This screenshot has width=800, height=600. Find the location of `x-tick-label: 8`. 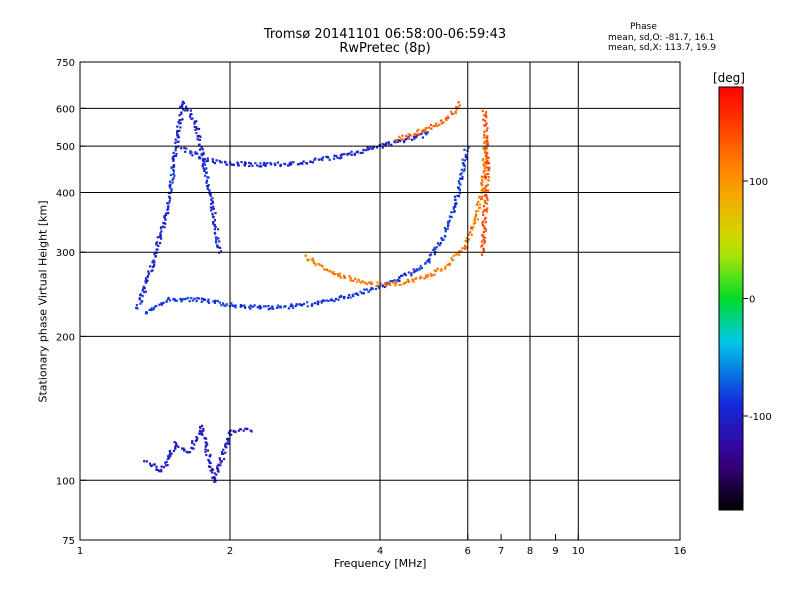

x-tick-label: 8 is located at coordinates (530, 551).